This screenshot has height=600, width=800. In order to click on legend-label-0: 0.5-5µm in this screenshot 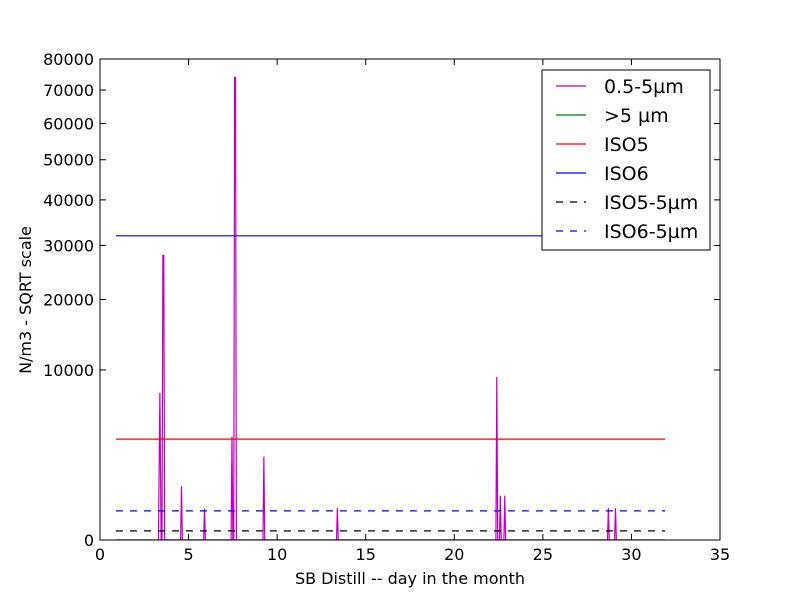, I will do `click(644, 87)`.